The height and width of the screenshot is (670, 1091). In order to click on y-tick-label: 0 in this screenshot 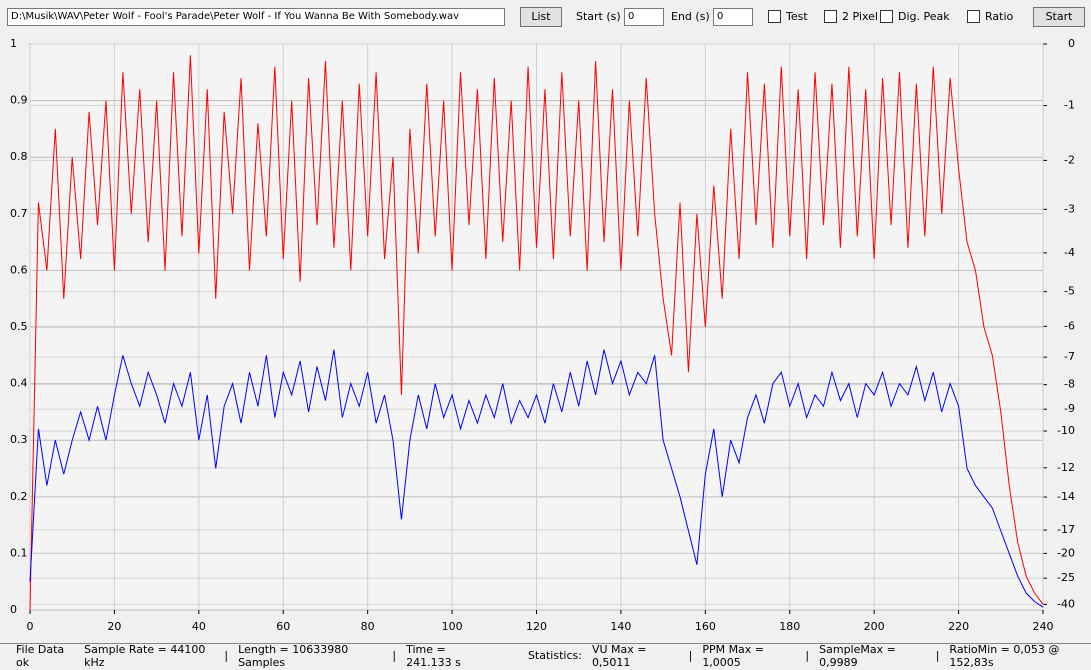, I will do `click(13, 609)`.